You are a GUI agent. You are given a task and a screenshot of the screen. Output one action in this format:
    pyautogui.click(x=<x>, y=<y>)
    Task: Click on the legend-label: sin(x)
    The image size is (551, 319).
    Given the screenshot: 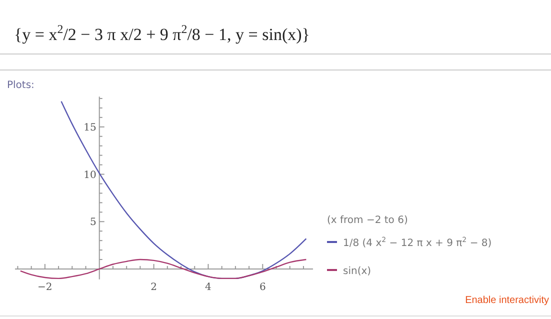 What is the action you would take?
    pyautogui.click(x=357, y=271)
    